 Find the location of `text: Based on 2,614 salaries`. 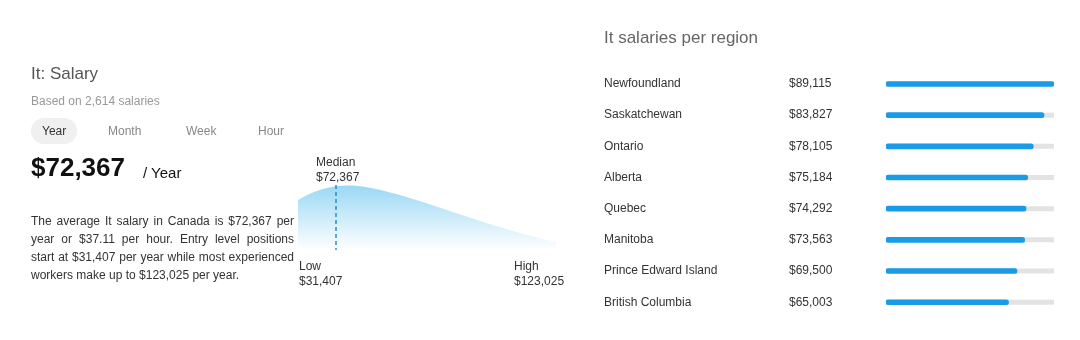

text: Based on 2,614 salaries is located at coordinates (95, 101).